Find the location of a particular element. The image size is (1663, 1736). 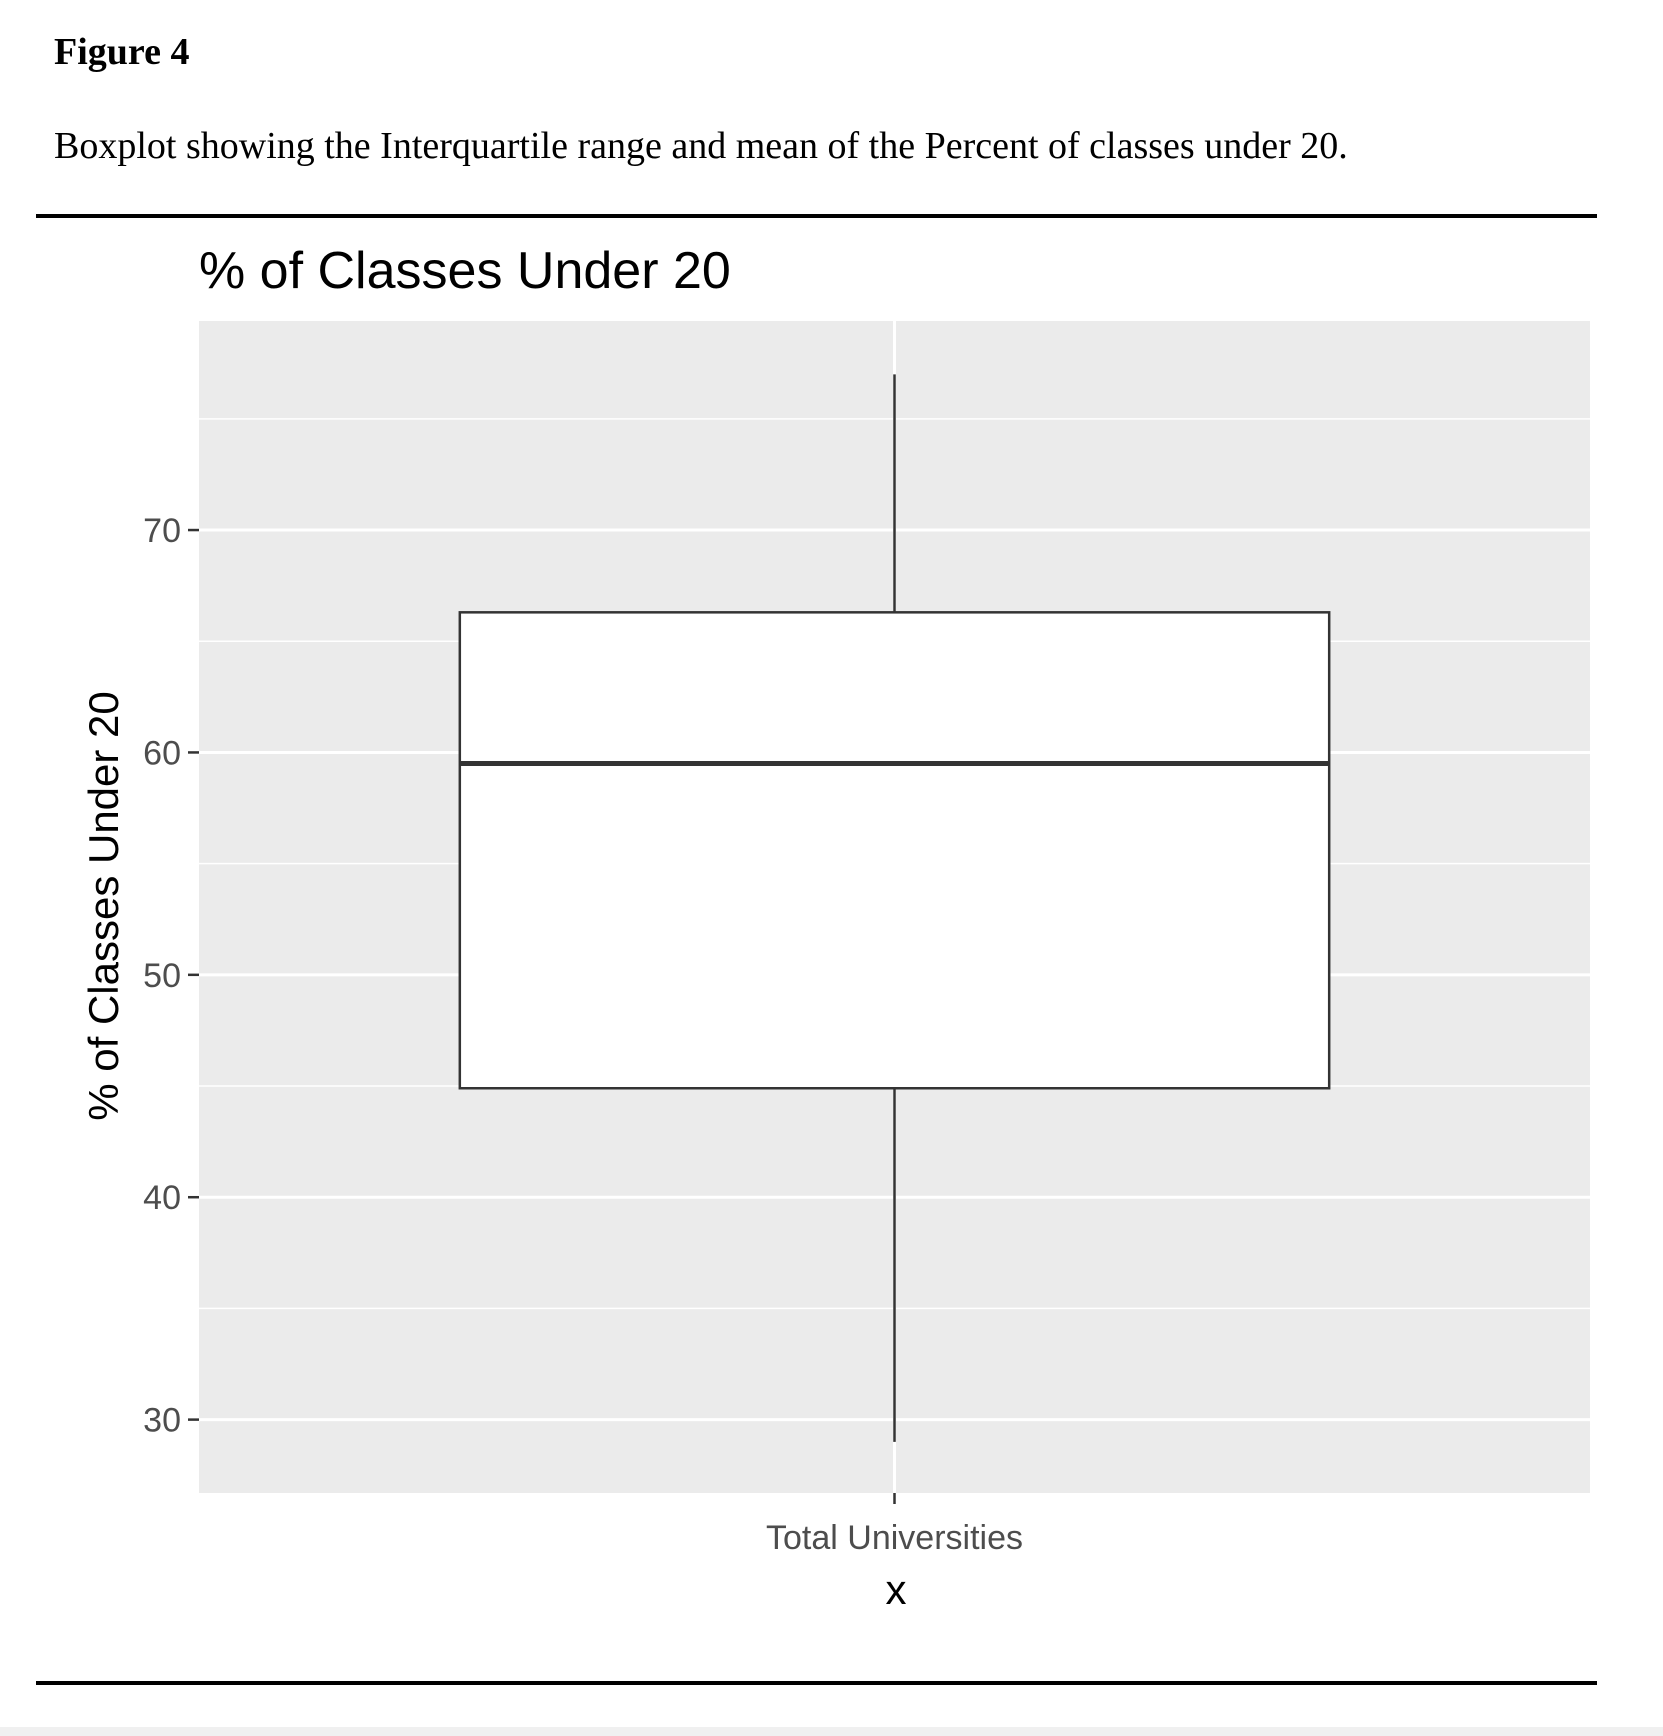

y-tick-label: 60 is located at coordinates (162, 753).